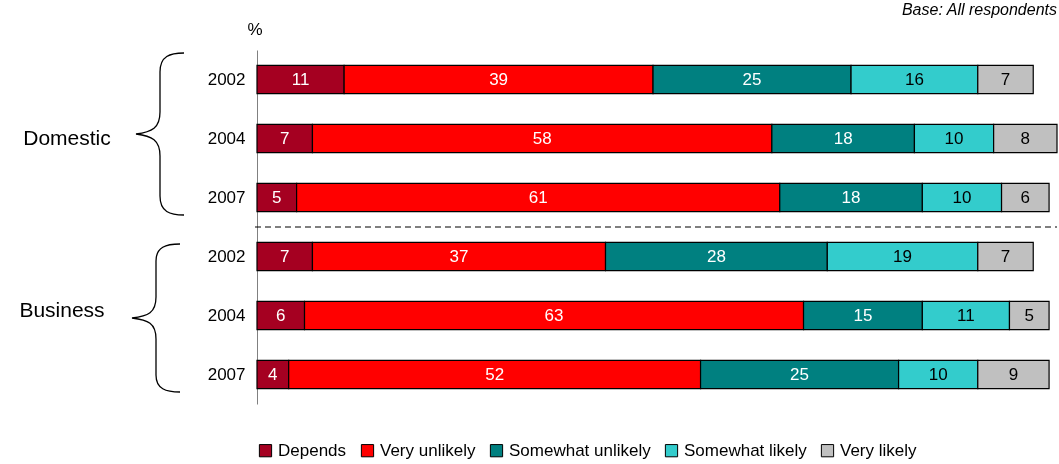  What do you see at coordinates (979, 9) in the screenshot?
I see `text: Base: All respondents` at bounding box center [979, 9].